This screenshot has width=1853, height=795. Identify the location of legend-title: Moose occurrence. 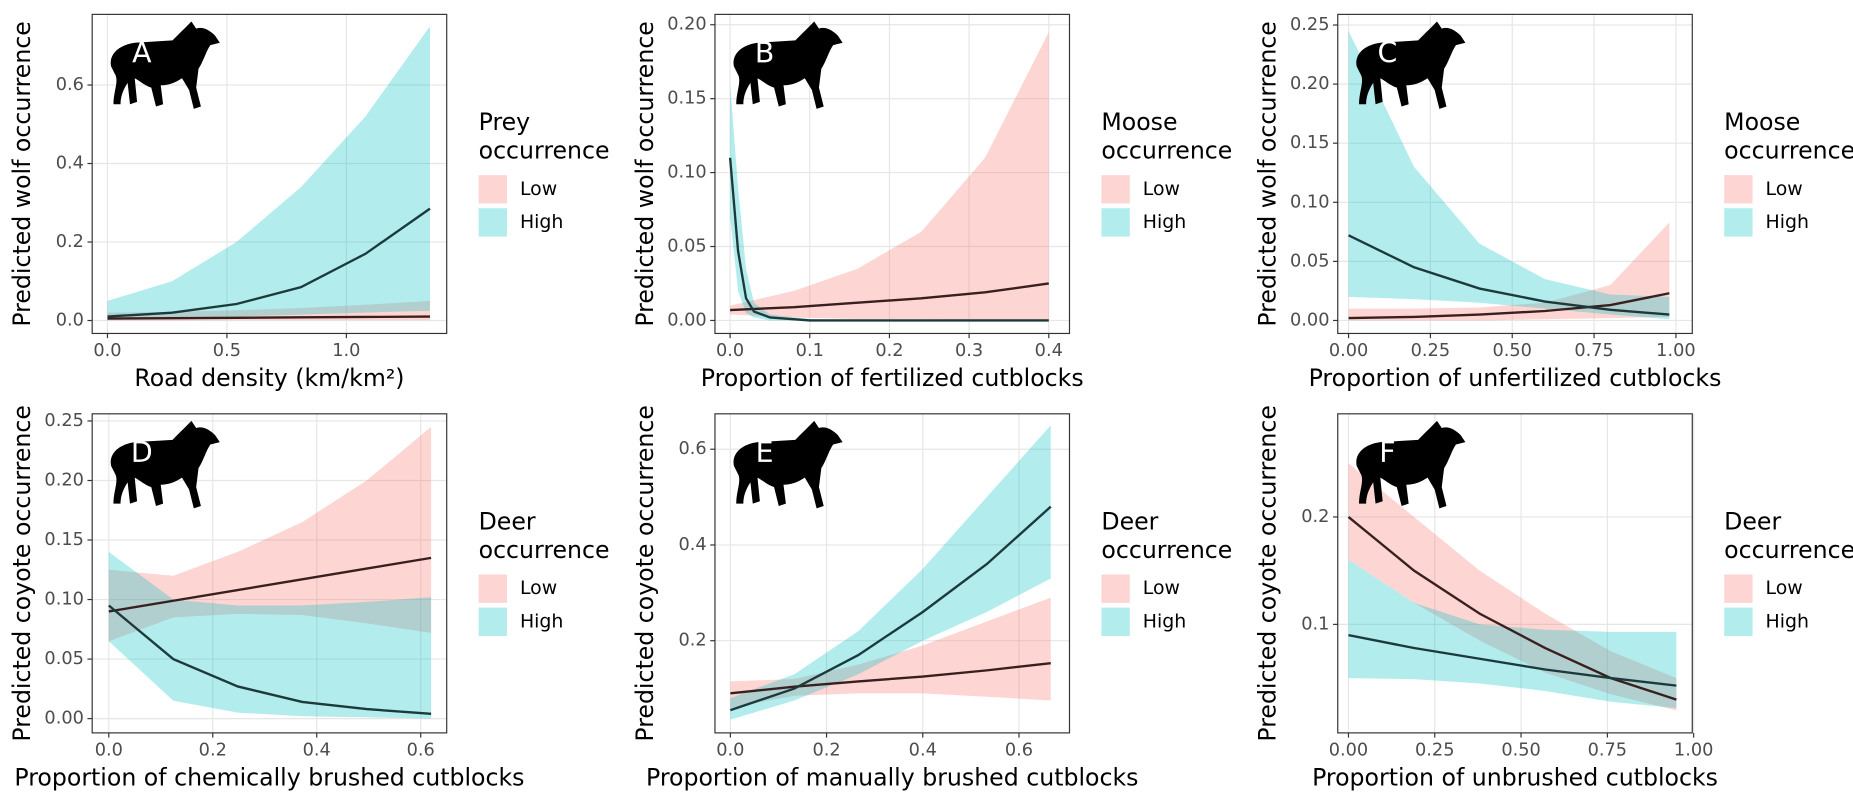
(1788, 136).